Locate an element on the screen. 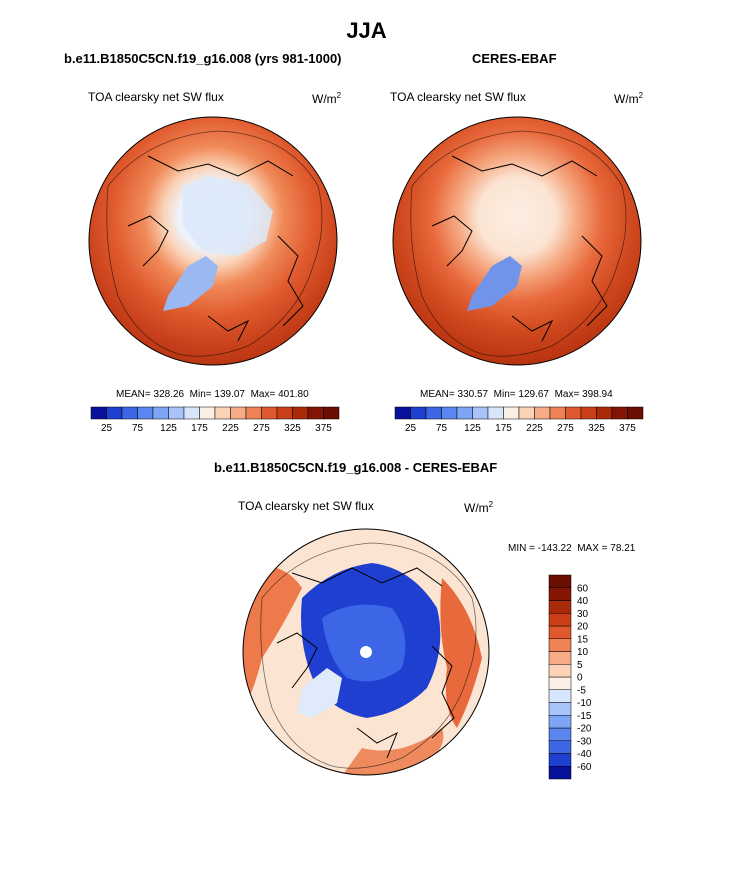 Image resolution: width=733 pixels, height=882 pixels. panel-model-units: W/m2 is located at coordinates (327, 98).